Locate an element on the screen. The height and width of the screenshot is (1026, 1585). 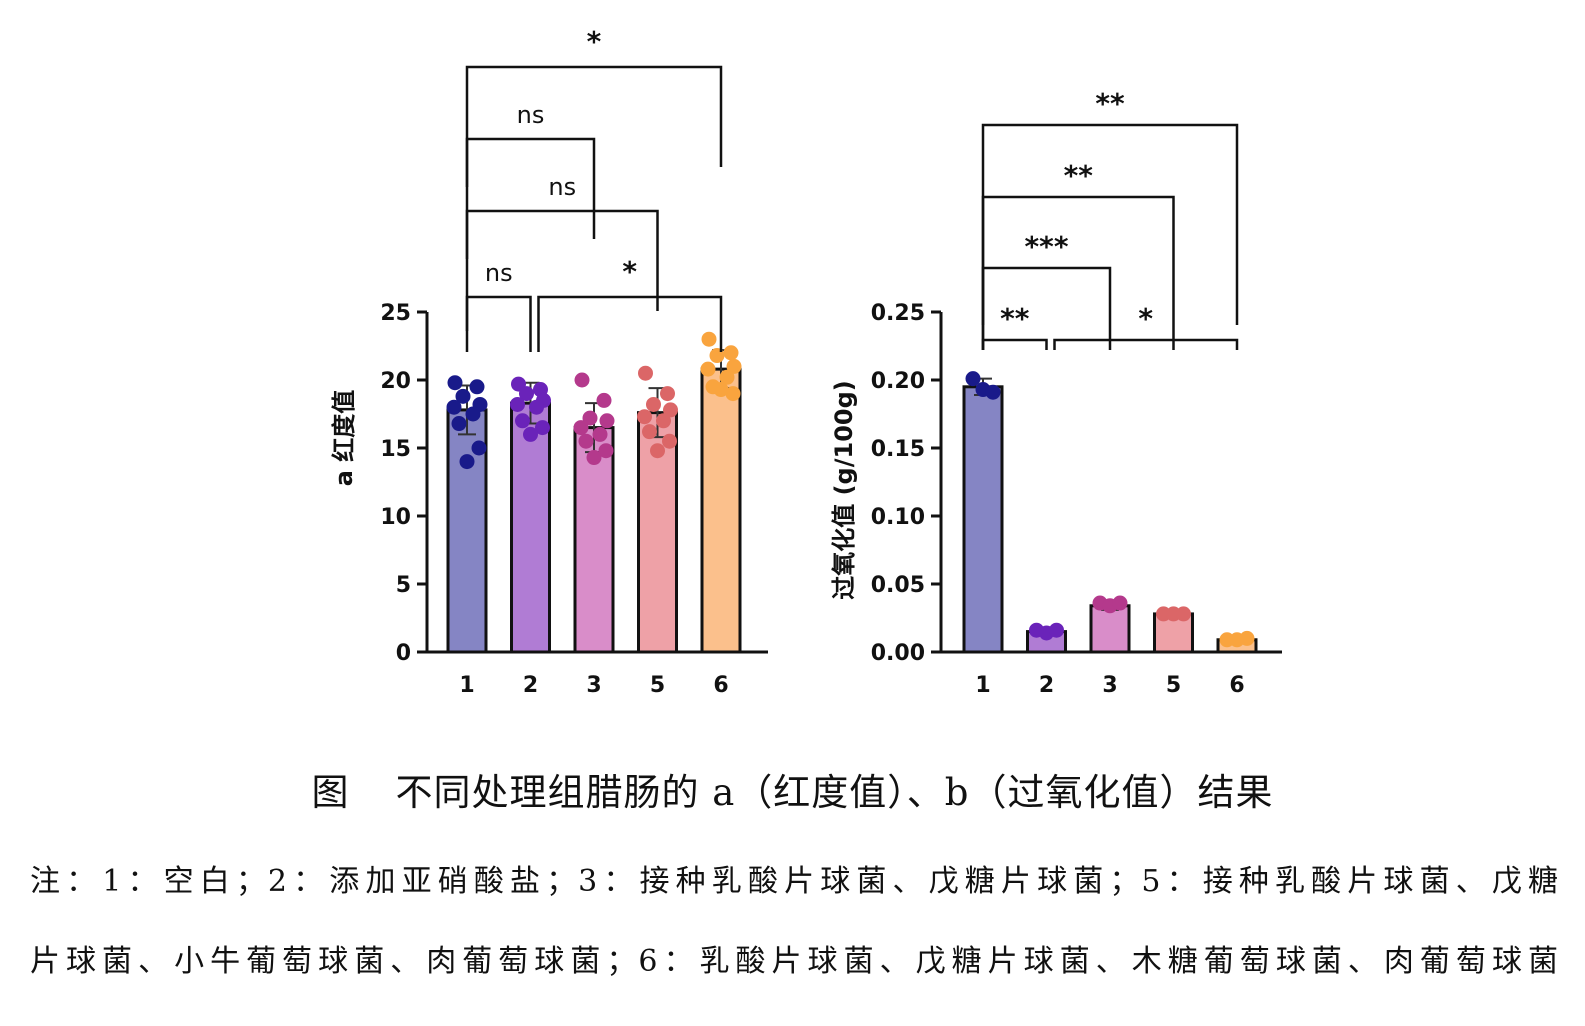
figure-label: 图 is located at coordinates (330, 792).